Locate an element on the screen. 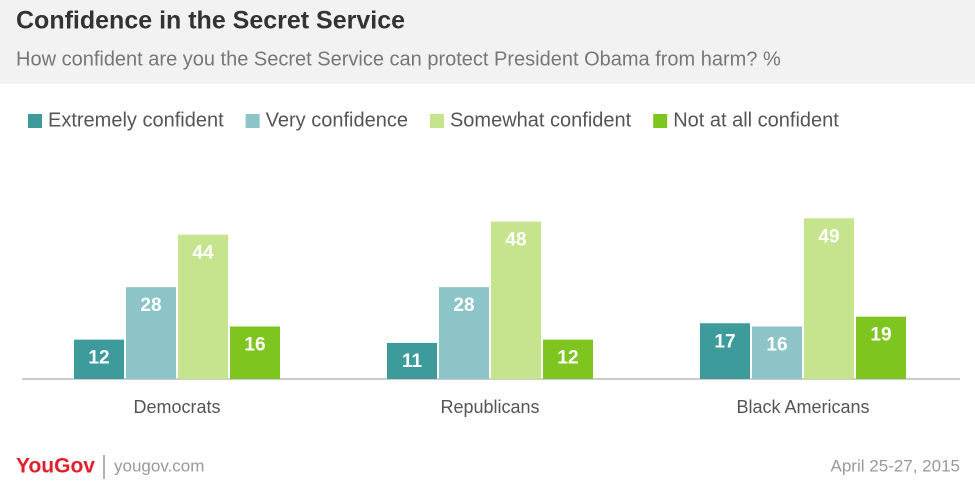  x-tick-label: Black Americans is located at coordinates (802, 407).